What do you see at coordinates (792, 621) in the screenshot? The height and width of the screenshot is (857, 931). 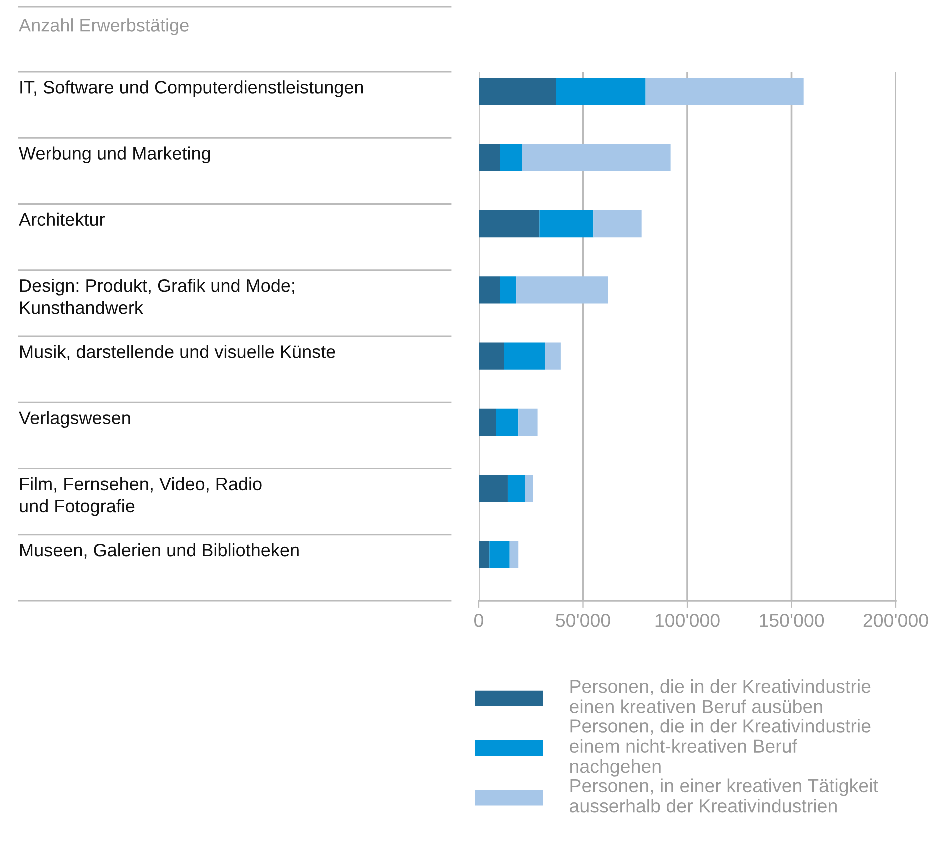 I see `x-tick-label: 150'000` at bounding box center [792, 621].